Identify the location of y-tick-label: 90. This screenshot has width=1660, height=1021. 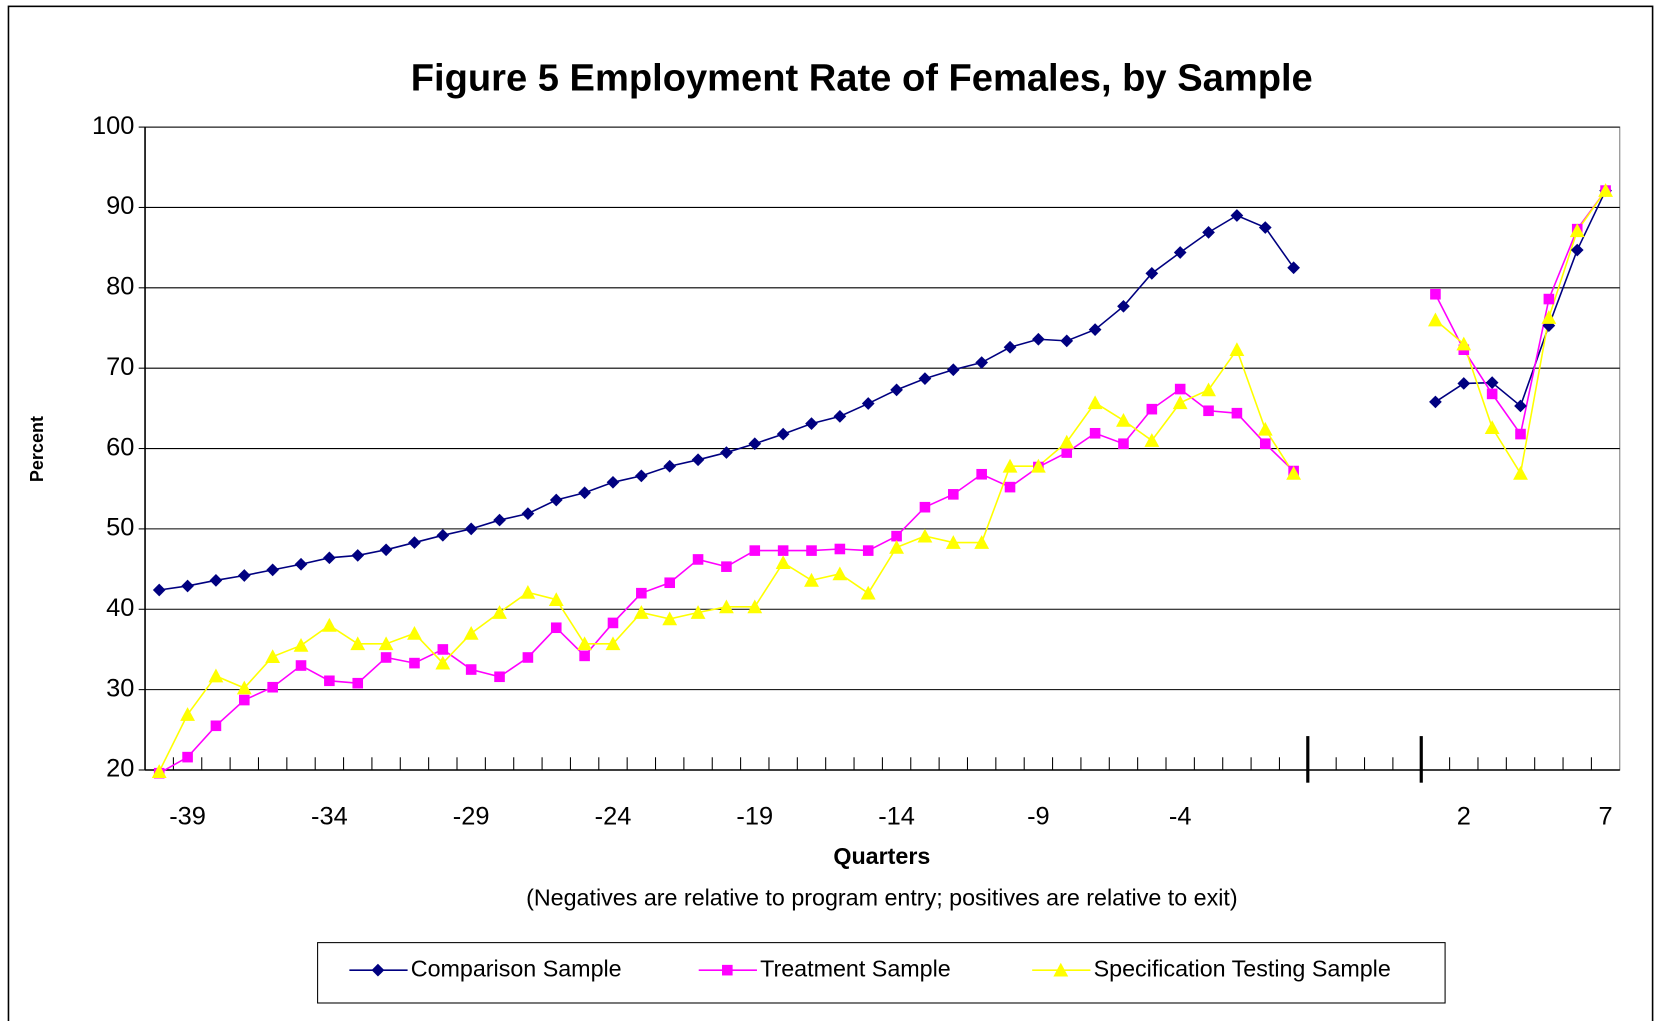
(120, 206).